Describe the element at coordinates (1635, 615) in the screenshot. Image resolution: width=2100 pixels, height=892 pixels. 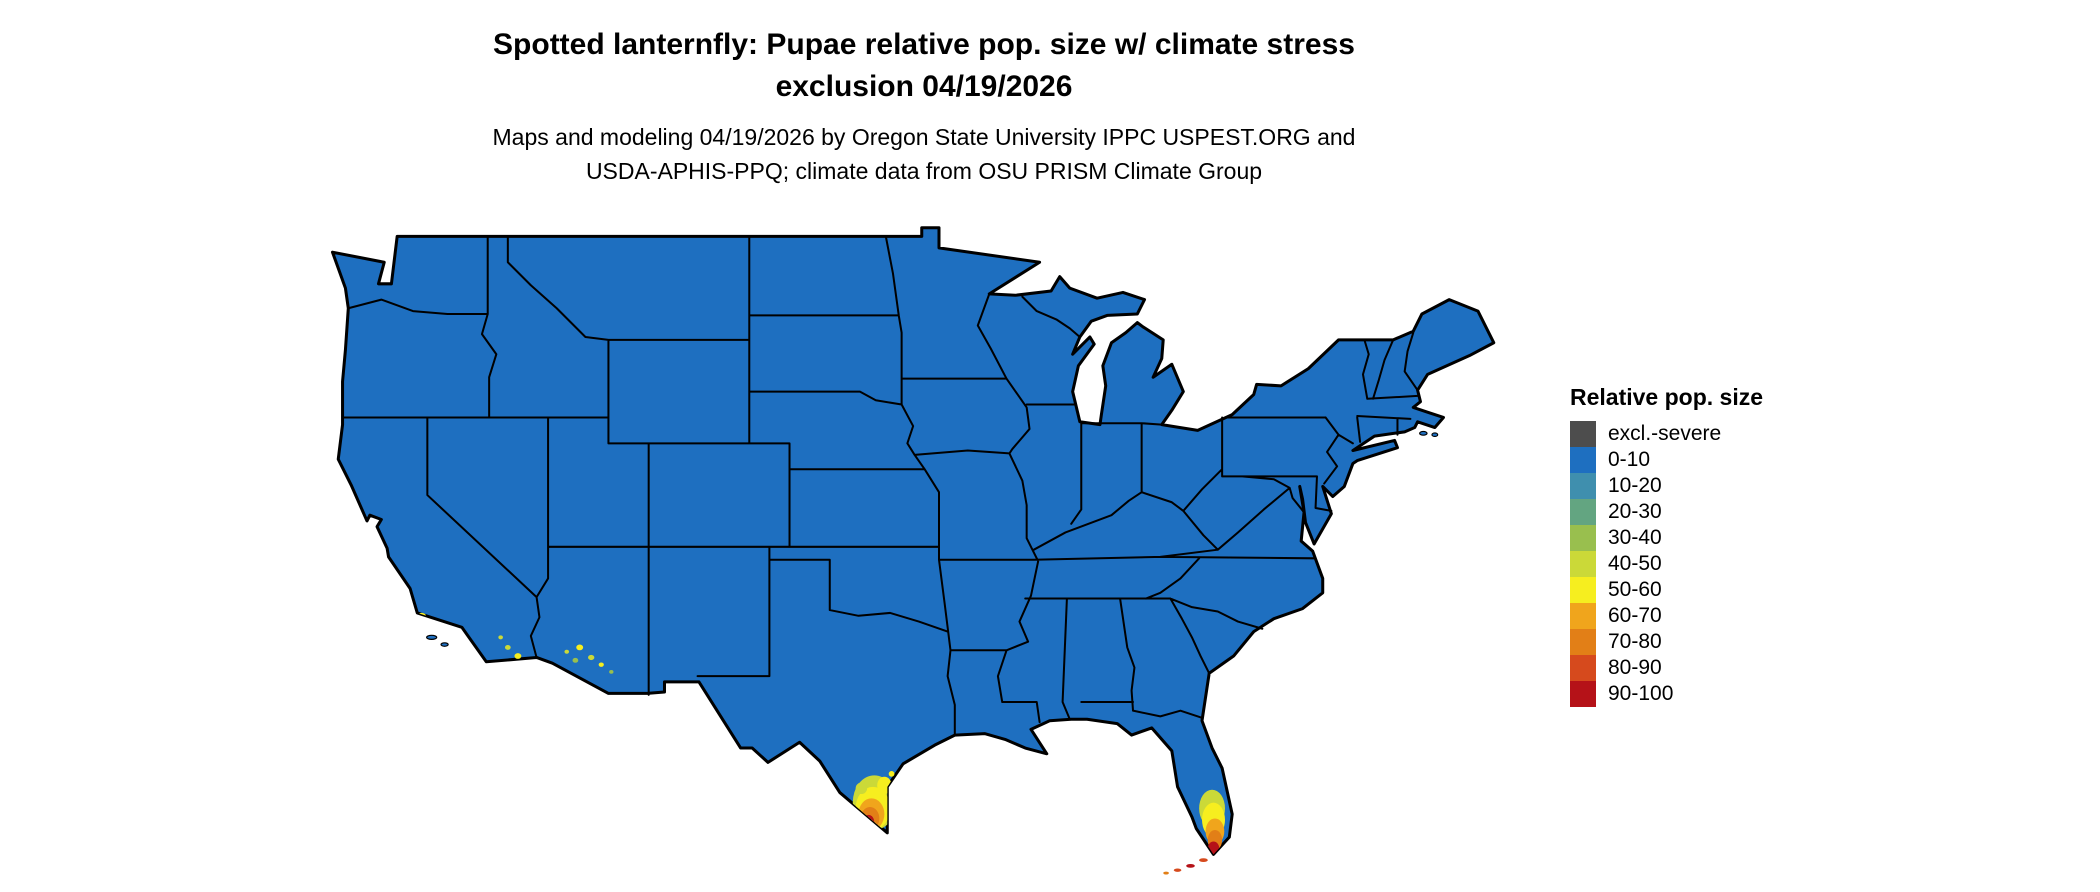
I see `legend-item-label: 60-70` at that location.